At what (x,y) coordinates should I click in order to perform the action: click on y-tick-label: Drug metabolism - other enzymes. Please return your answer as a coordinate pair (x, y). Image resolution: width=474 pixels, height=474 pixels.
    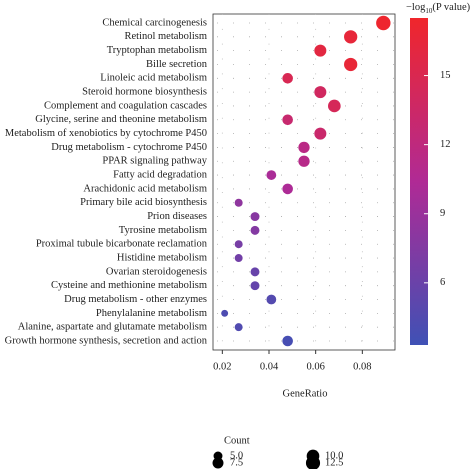
    Looking at the image, I should click on (135, 299).